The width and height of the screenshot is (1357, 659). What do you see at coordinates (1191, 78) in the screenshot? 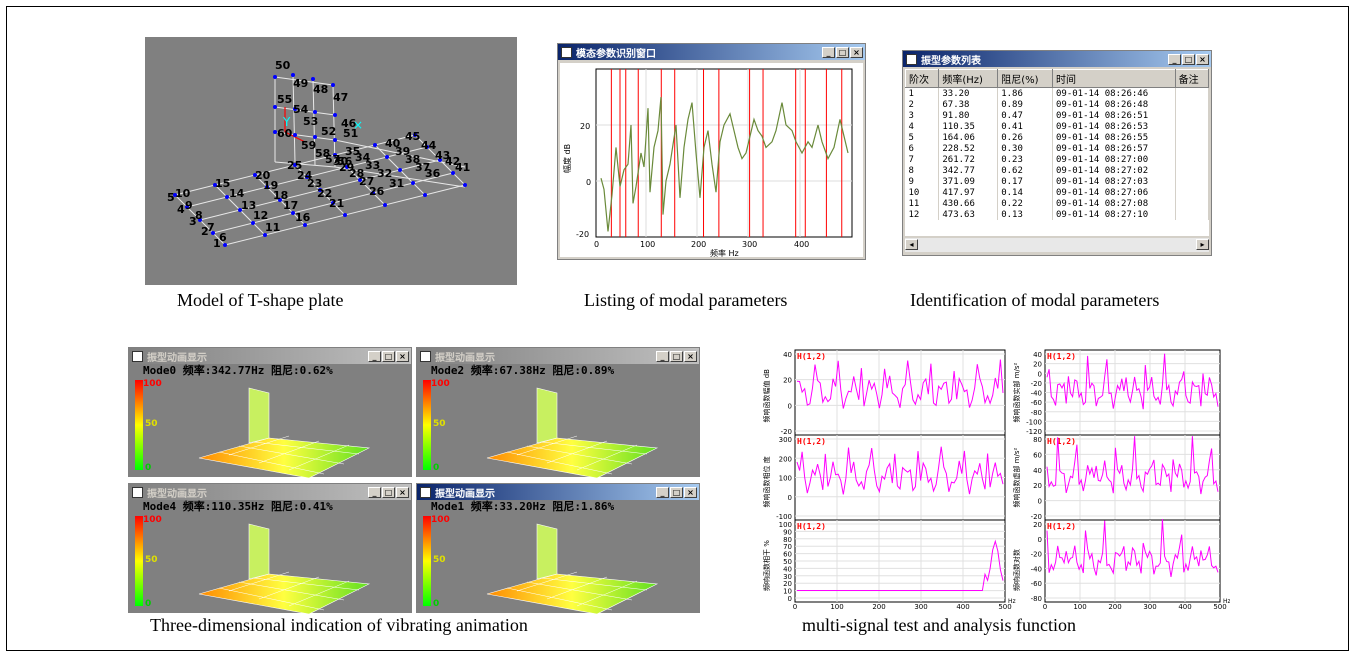
I see `column-header: 备注` at bounding box center [1191, 78].